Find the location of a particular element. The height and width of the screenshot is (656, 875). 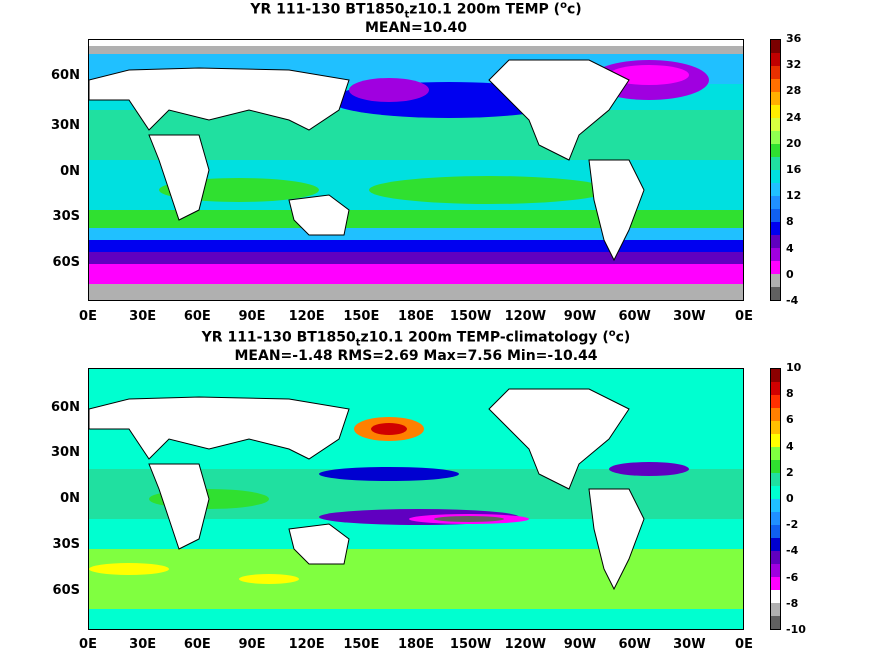

colorbar-label: 24 is located at coordinates (794, 117).